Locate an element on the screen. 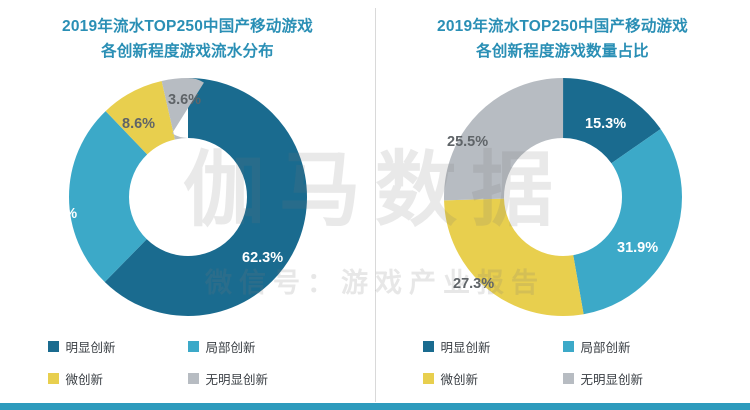 This screenshot has height=410, width=750. legend-label-revenue-1: 局部创新 is located at coordinates (230, 348).